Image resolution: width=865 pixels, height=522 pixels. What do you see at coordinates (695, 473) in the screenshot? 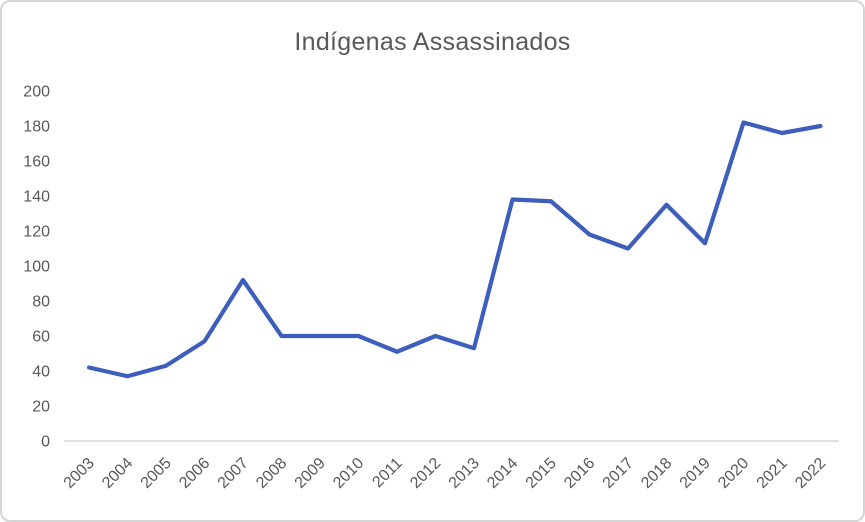
I see `x-tick-label: 2019` at bounding box center [695, 473].